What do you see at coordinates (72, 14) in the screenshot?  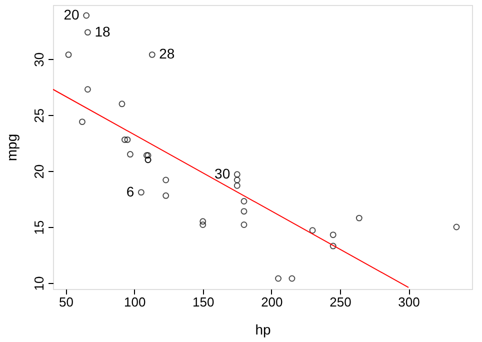 I see `annotation: 20` at bounding box center [72, 14].